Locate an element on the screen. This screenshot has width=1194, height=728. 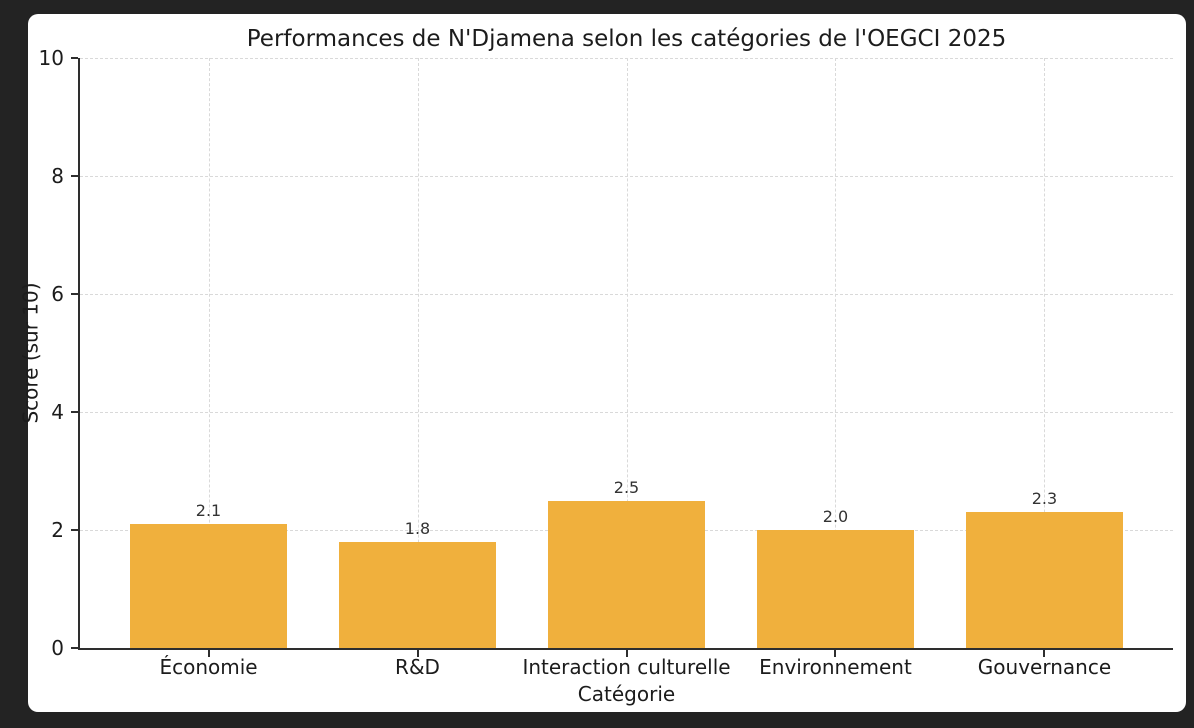
y-tick-label: 8 is located at coordinates (57, 176).